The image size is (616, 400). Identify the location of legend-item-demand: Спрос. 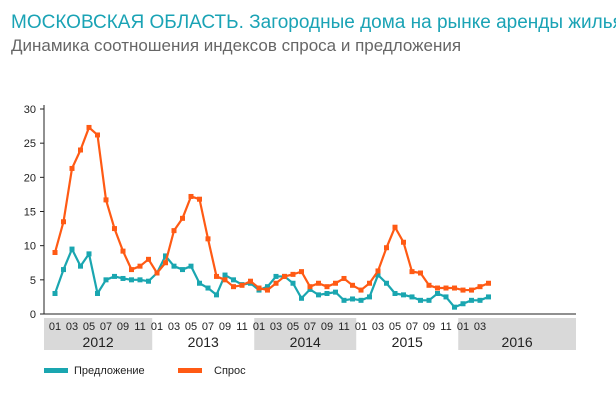
(212, 371).